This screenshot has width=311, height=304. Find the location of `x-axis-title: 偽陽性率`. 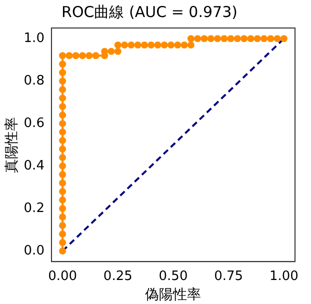

x-axis-title: 偽陽性率 is located at coordinates (173, 295).